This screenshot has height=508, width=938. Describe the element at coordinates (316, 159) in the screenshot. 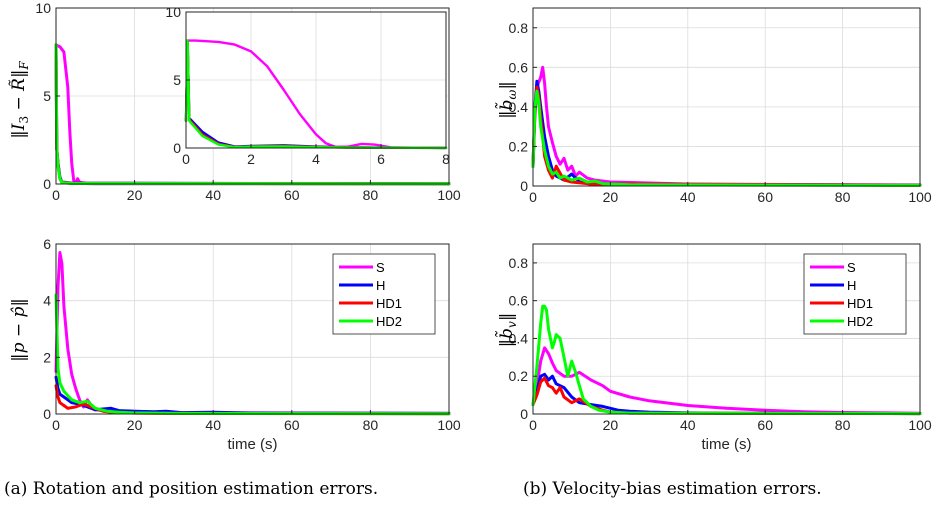

I see `rotation-inset-xtick-label: 4` at that location.